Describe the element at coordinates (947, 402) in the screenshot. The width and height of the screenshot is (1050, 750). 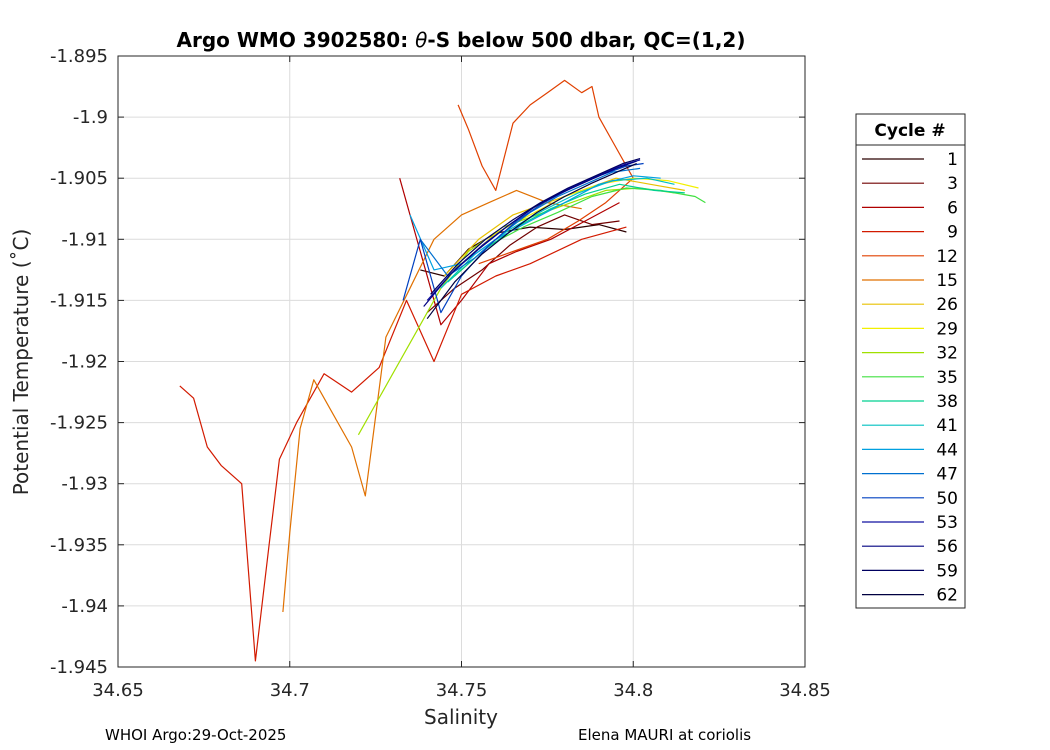
I see `legend-label-cycle-38: 38` at that location.